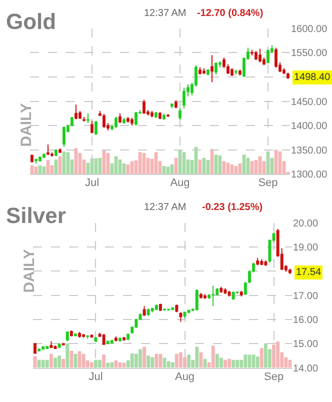 This screenshot has width=332, height=402. Describe the element at coordinates (95, 376) in the screenshot. I see `x-tick-label: Jul` at that location.